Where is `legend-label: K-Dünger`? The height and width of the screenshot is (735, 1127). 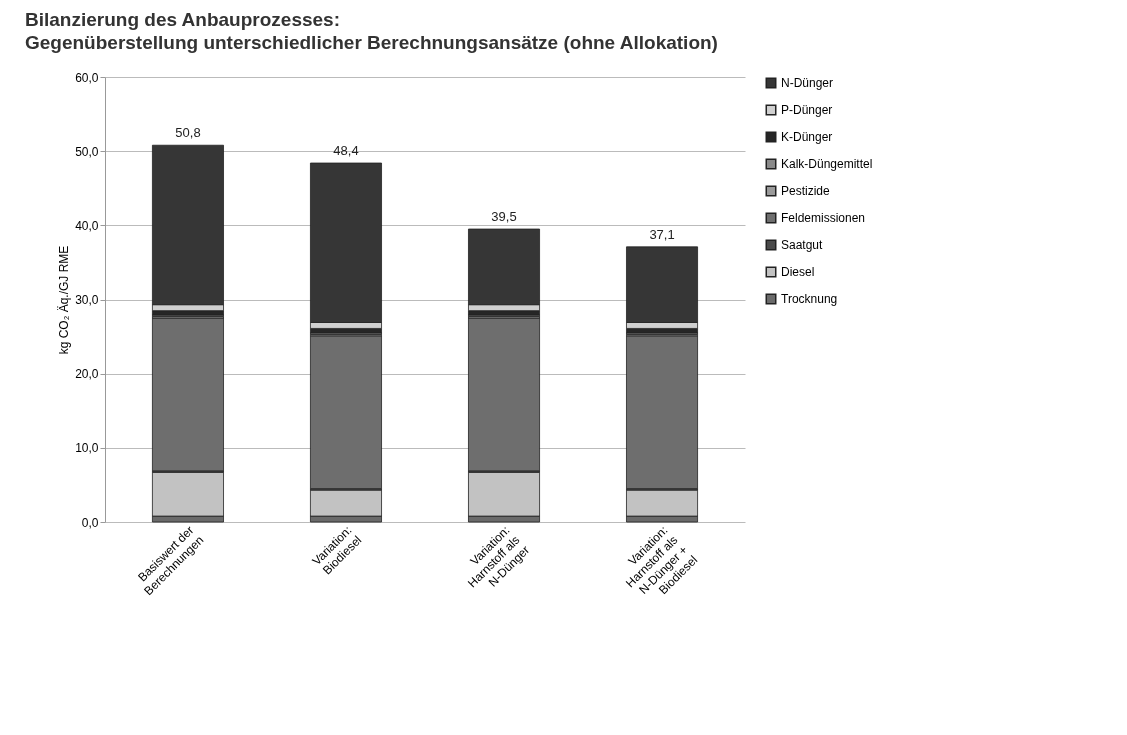 legend-label: K-Dünger is located at coordinates (807, 137).